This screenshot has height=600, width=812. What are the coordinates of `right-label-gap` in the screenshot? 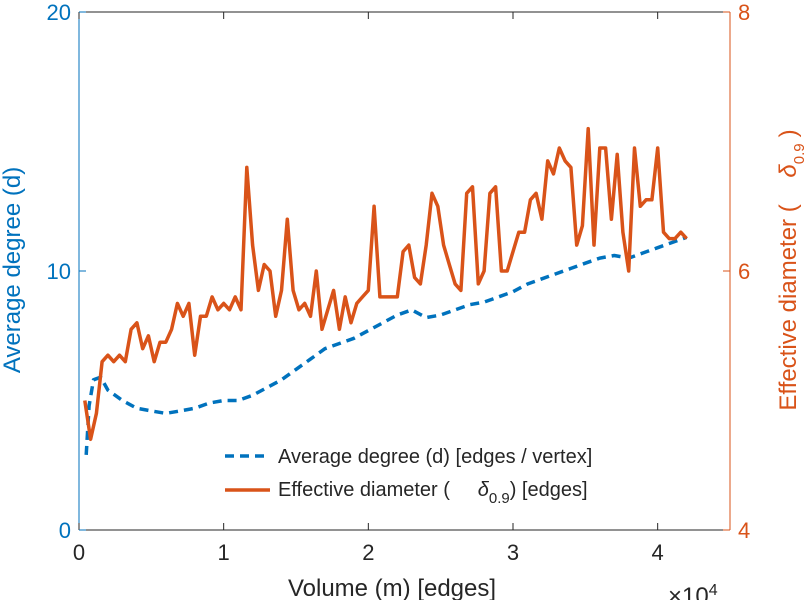 It's located at (788, 191).